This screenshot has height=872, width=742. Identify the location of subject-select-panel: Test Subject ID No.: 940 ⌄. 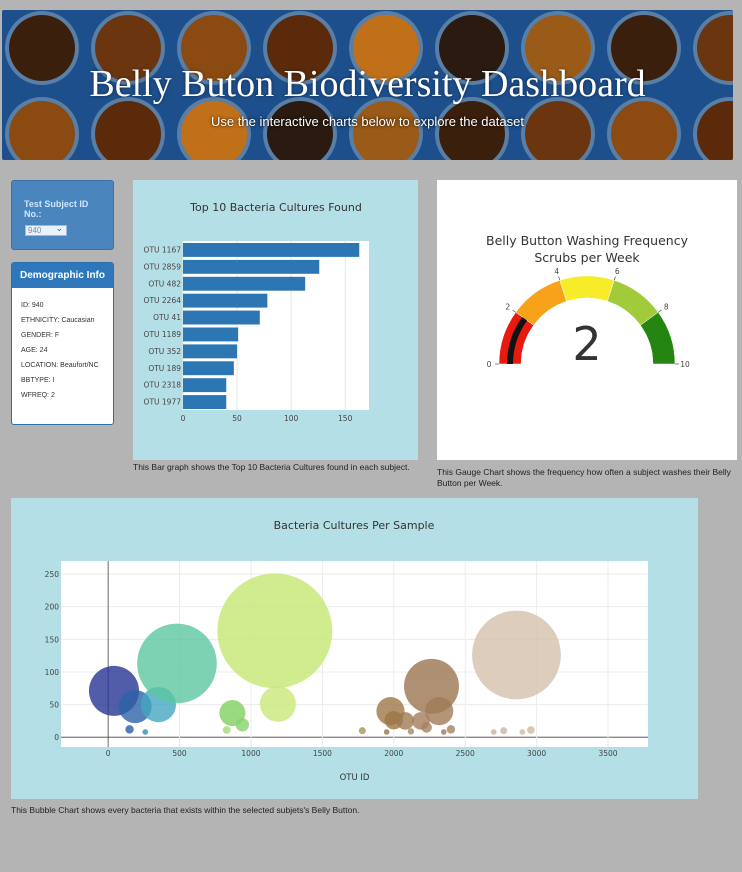
(62, 215).